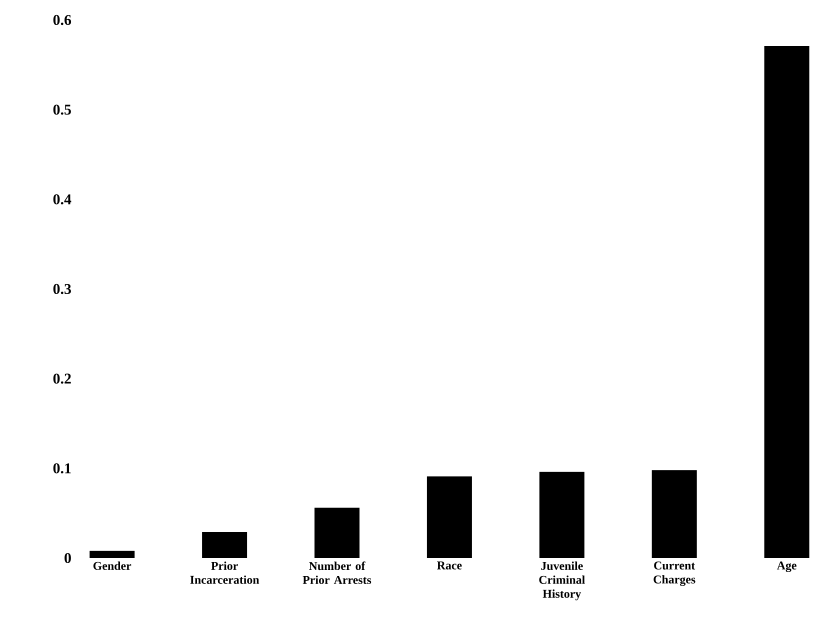 The height and width of the screenshot is (630, 833). Describe the element at coordinates (62, 468) in the screenshot. I see `y-tick-label: 0.1` at that location.